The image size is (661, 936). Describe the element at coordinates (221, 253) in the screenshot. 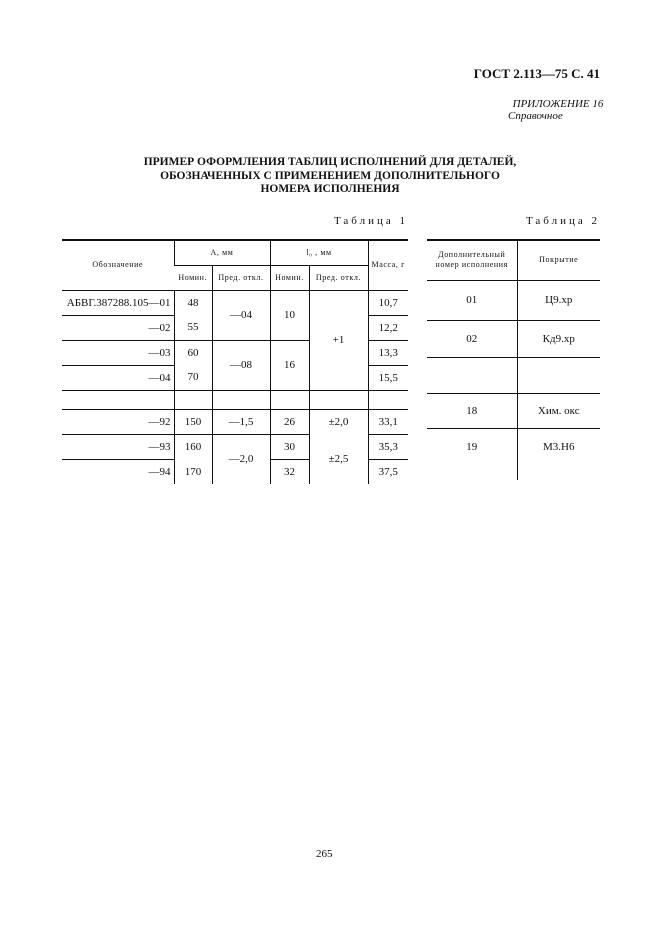

I see `header-a: A, мм` at that location.